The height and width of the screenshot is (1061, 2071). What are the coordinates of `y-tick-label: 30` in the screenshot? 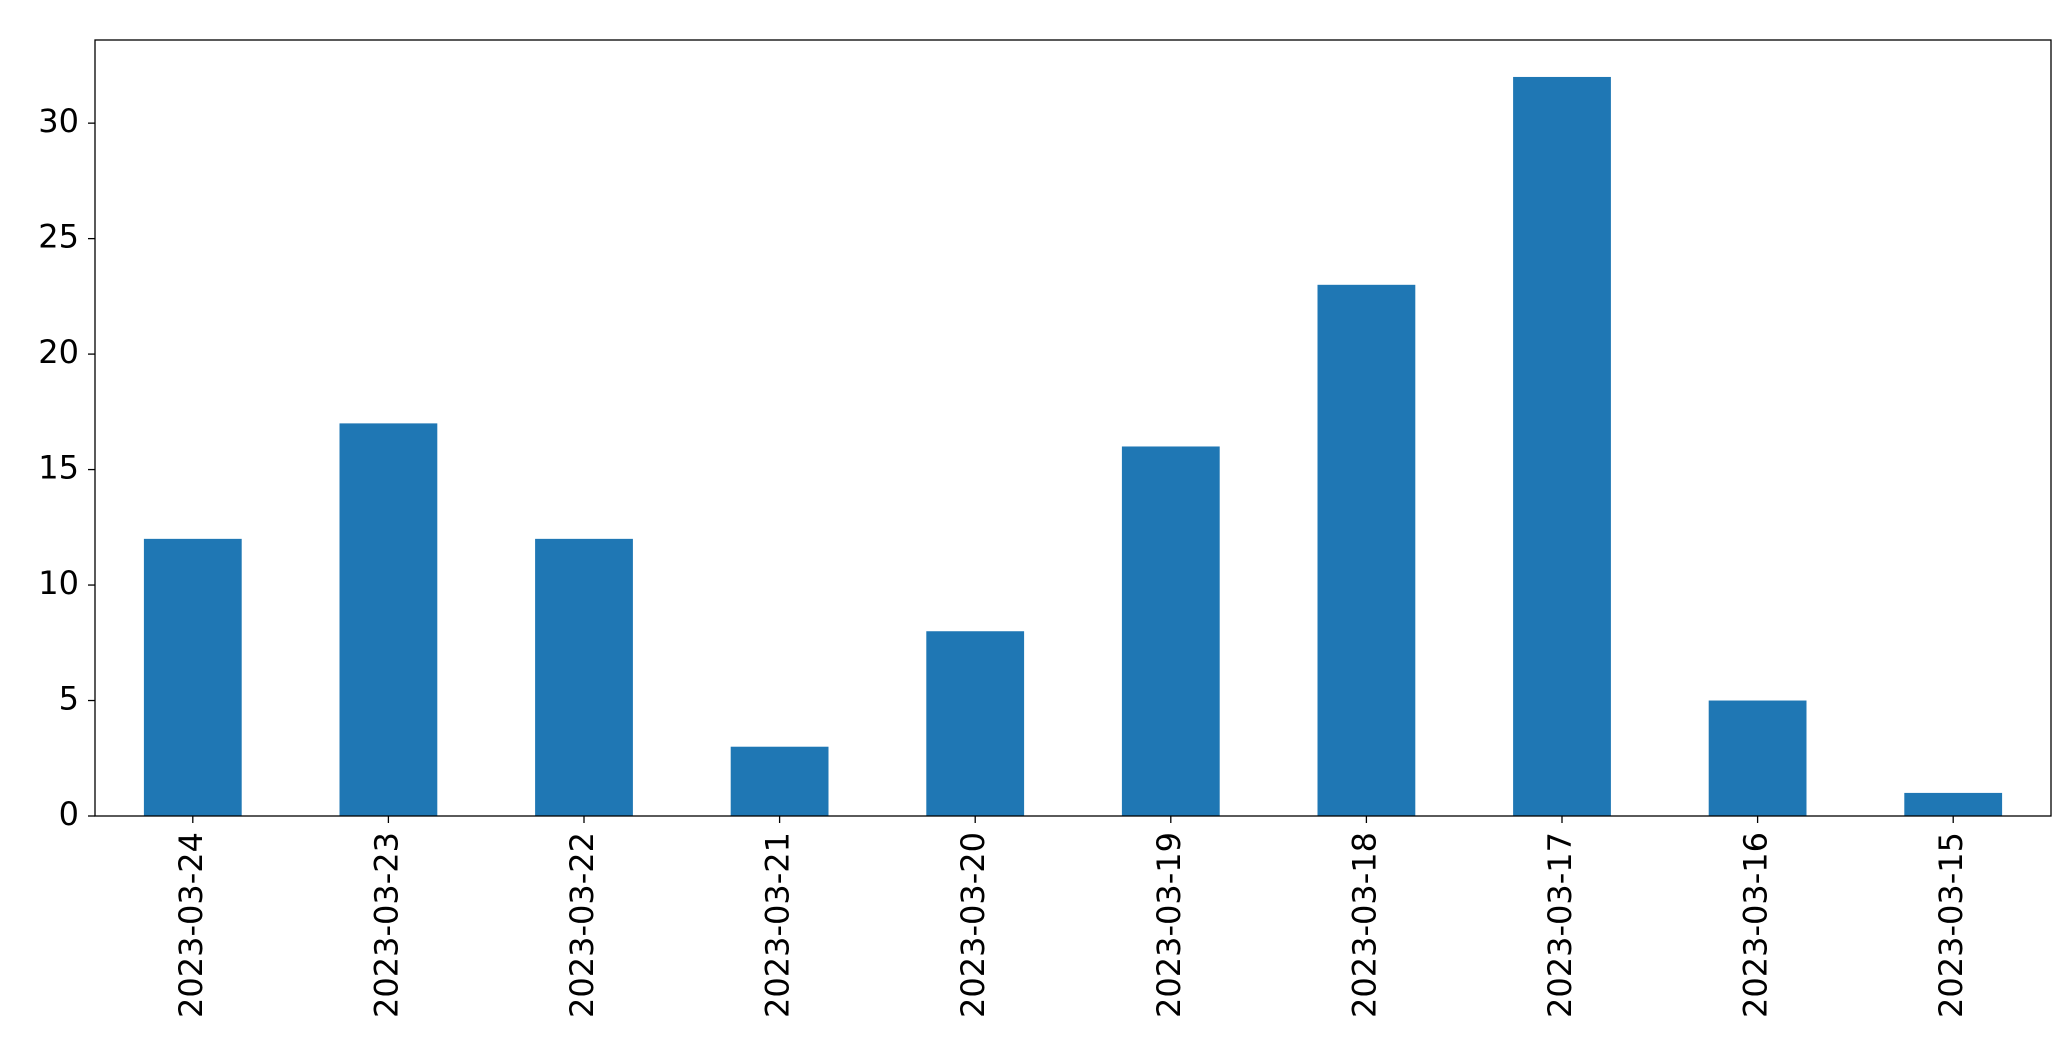 It's located at (58, 121).